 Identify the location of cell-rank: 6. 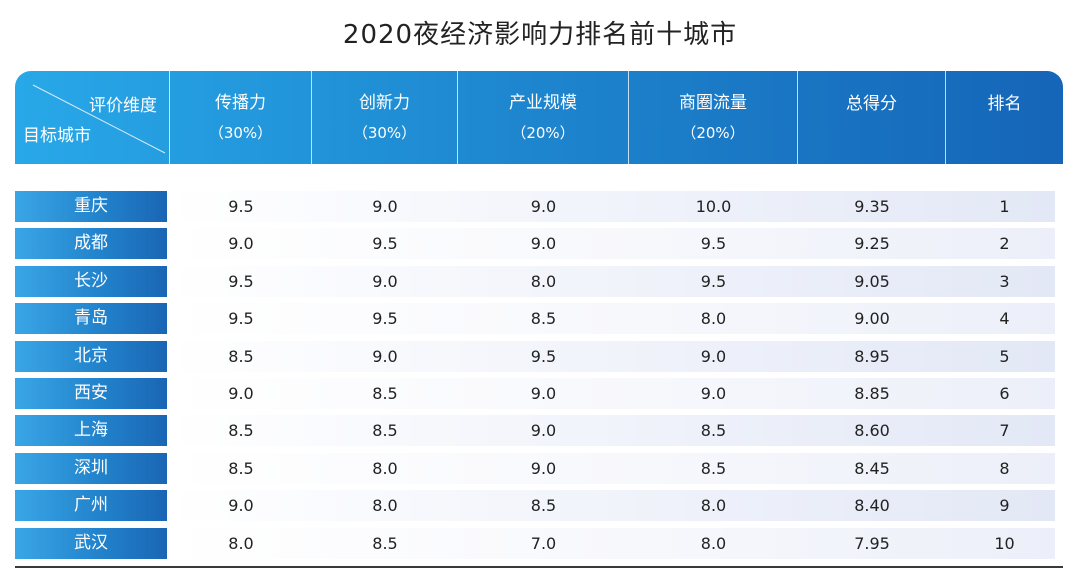
(1004, 393).